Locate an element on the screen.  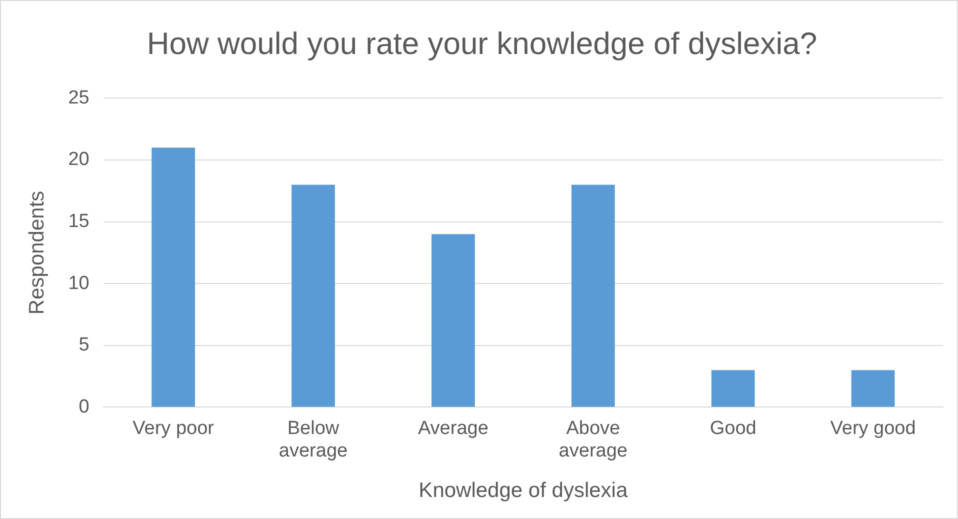
y-tick-label: 5 is located at coordinates (84, 345).